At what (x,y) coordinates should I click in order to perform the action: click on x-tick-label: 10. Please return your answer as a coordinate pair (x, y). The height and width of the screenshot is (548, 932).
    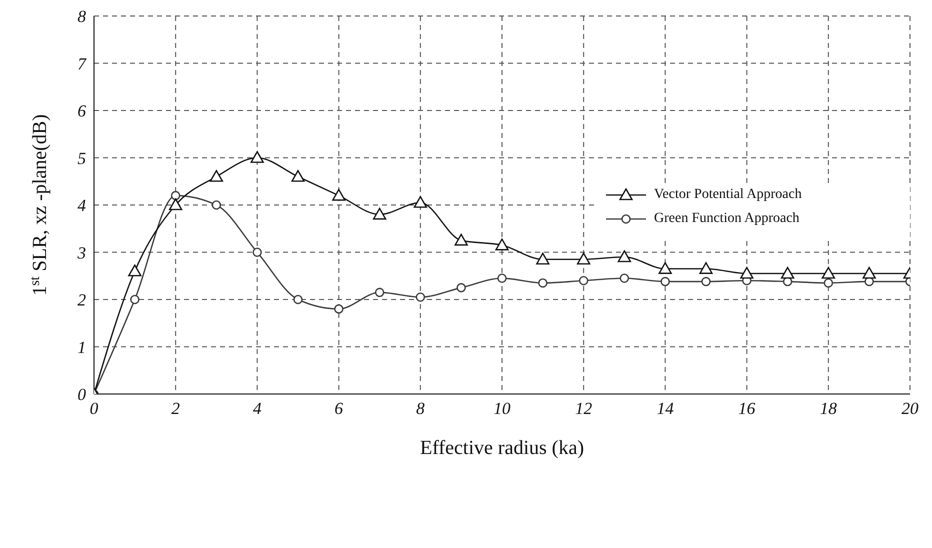
    Looking at the image, I should click on (502, 408).